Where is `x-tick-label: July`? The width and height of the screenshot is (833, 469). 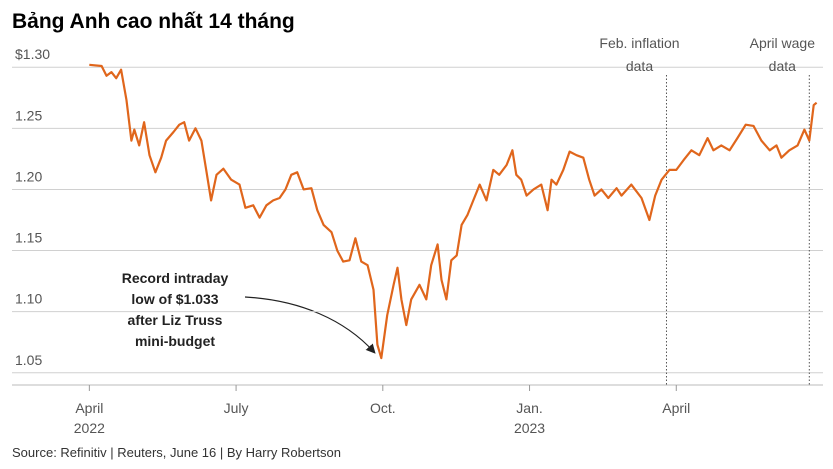
x-tick-label: July is located at coordinates (236, 408).